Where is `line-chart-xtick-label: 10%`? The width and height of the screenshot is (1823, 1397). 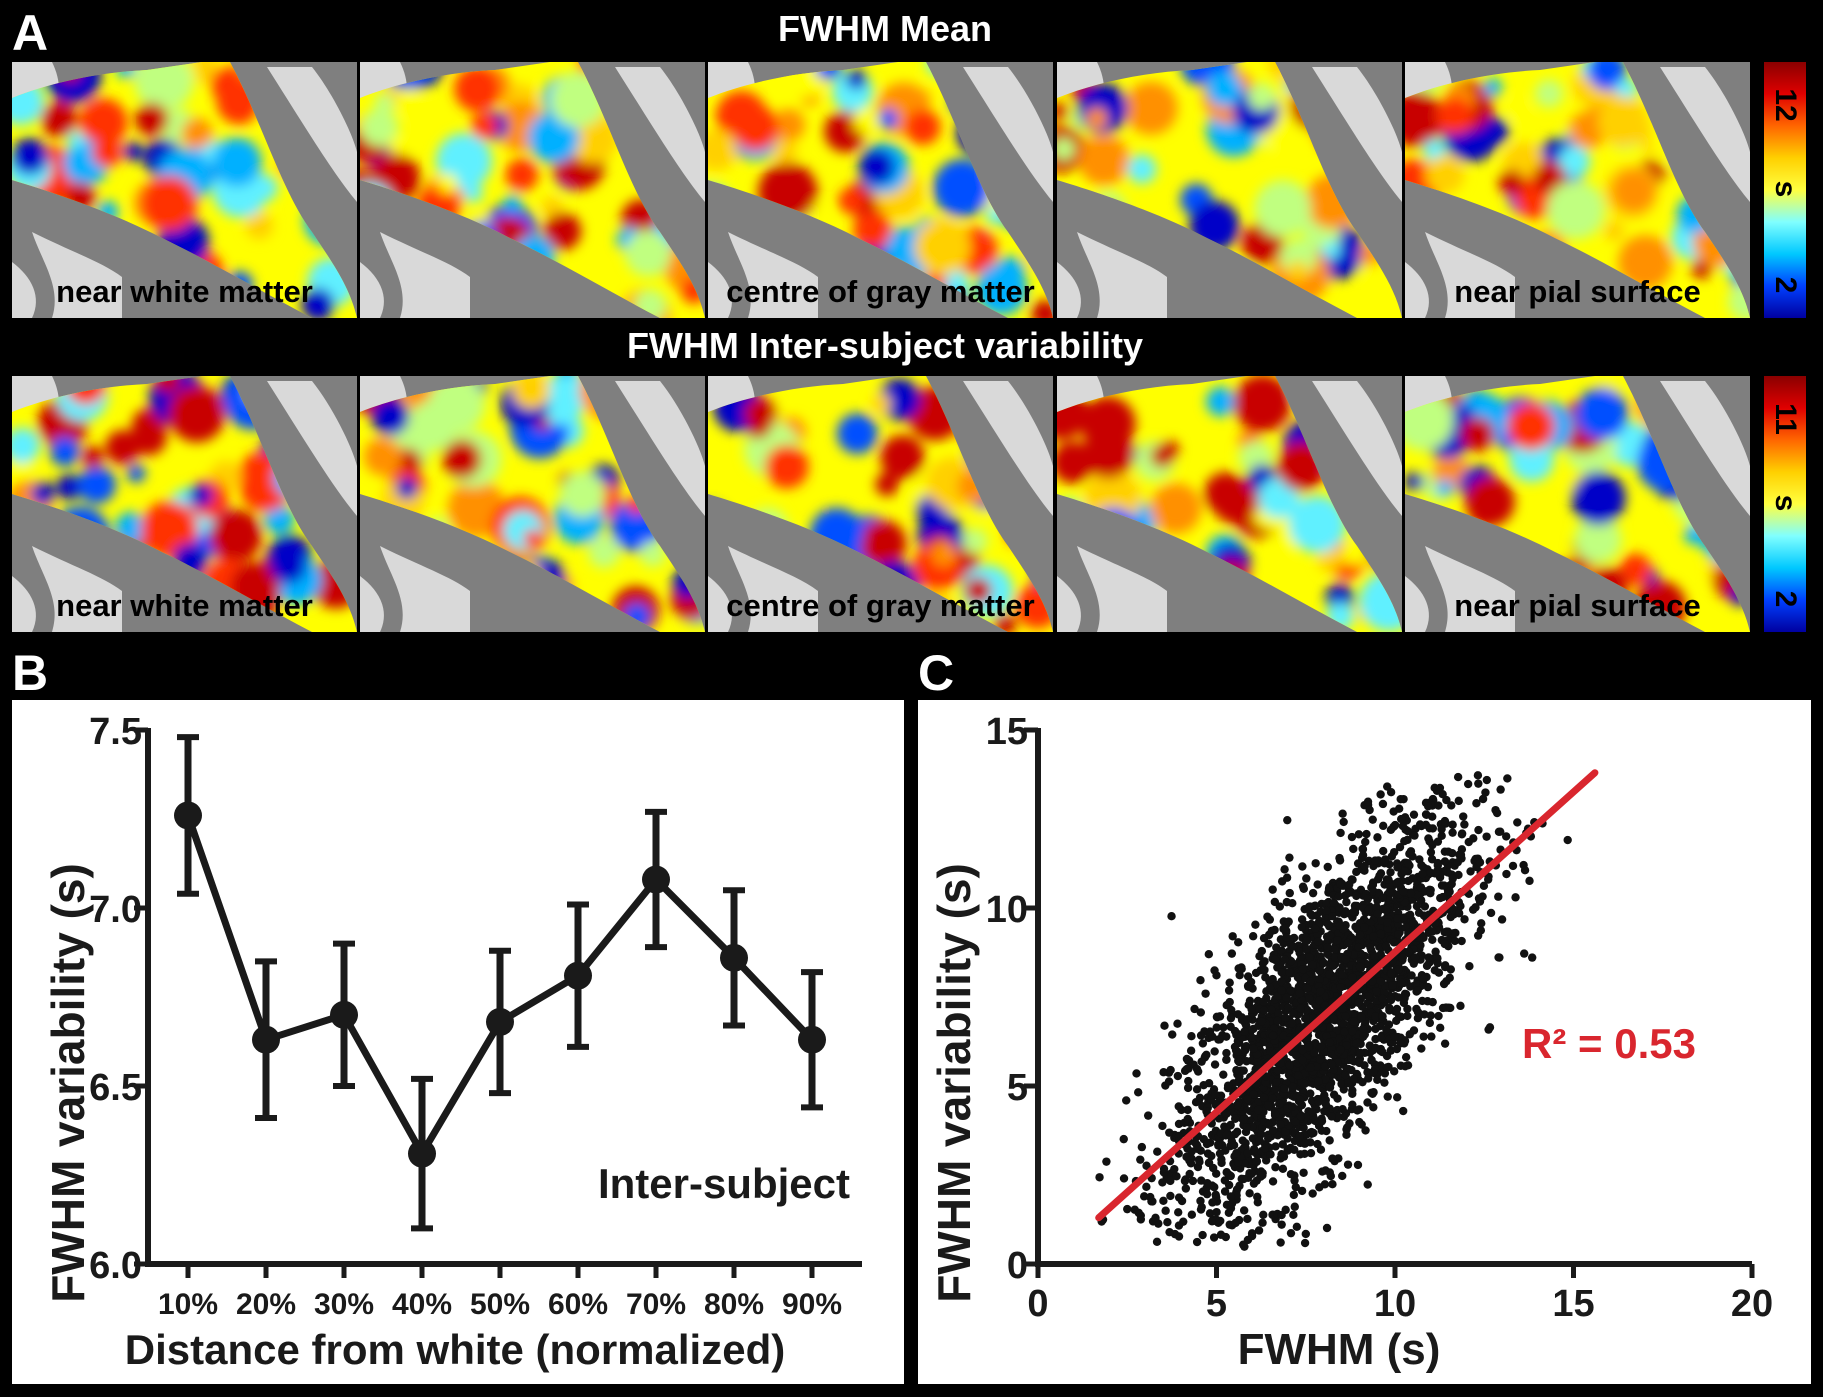
line-chart-xtick-label: 10% is located at coordinates (188, 1304).